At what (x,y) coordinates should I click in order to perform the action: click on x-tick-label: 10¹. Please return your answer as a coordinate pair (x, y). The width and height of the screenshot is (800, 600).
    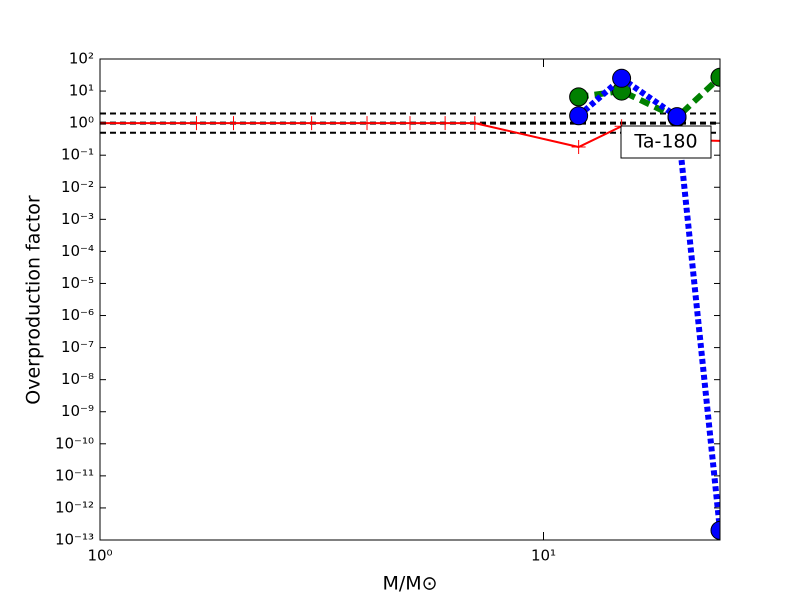
    Looking at the image, I should click on (543, 556).